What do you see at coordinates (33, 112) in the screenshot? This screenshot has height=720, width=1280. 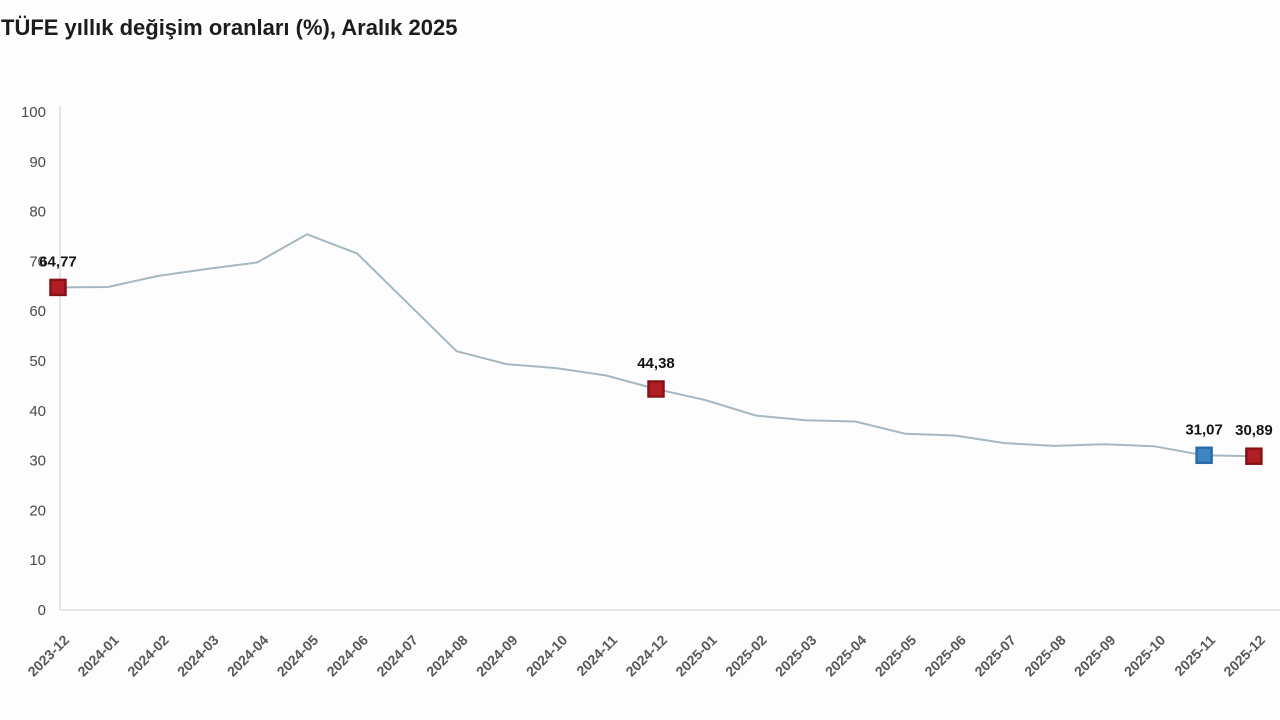 I see `y-tick-label: 100` at bounding box center [33, 112].